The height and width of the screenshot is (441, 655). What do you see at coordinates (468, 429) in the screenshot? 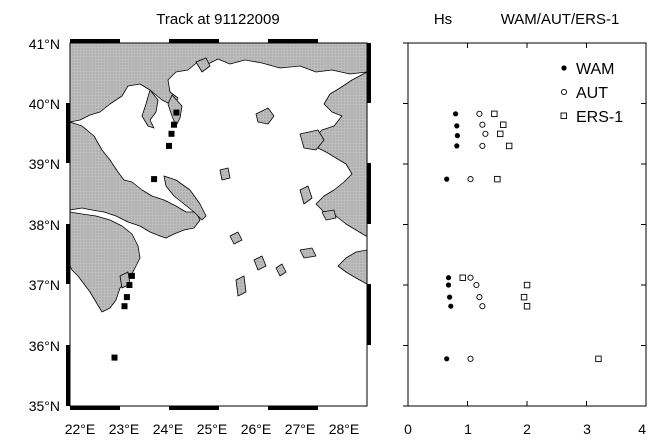
I see `hs-x-tick-label: 1` at bounding box center [468, 429].